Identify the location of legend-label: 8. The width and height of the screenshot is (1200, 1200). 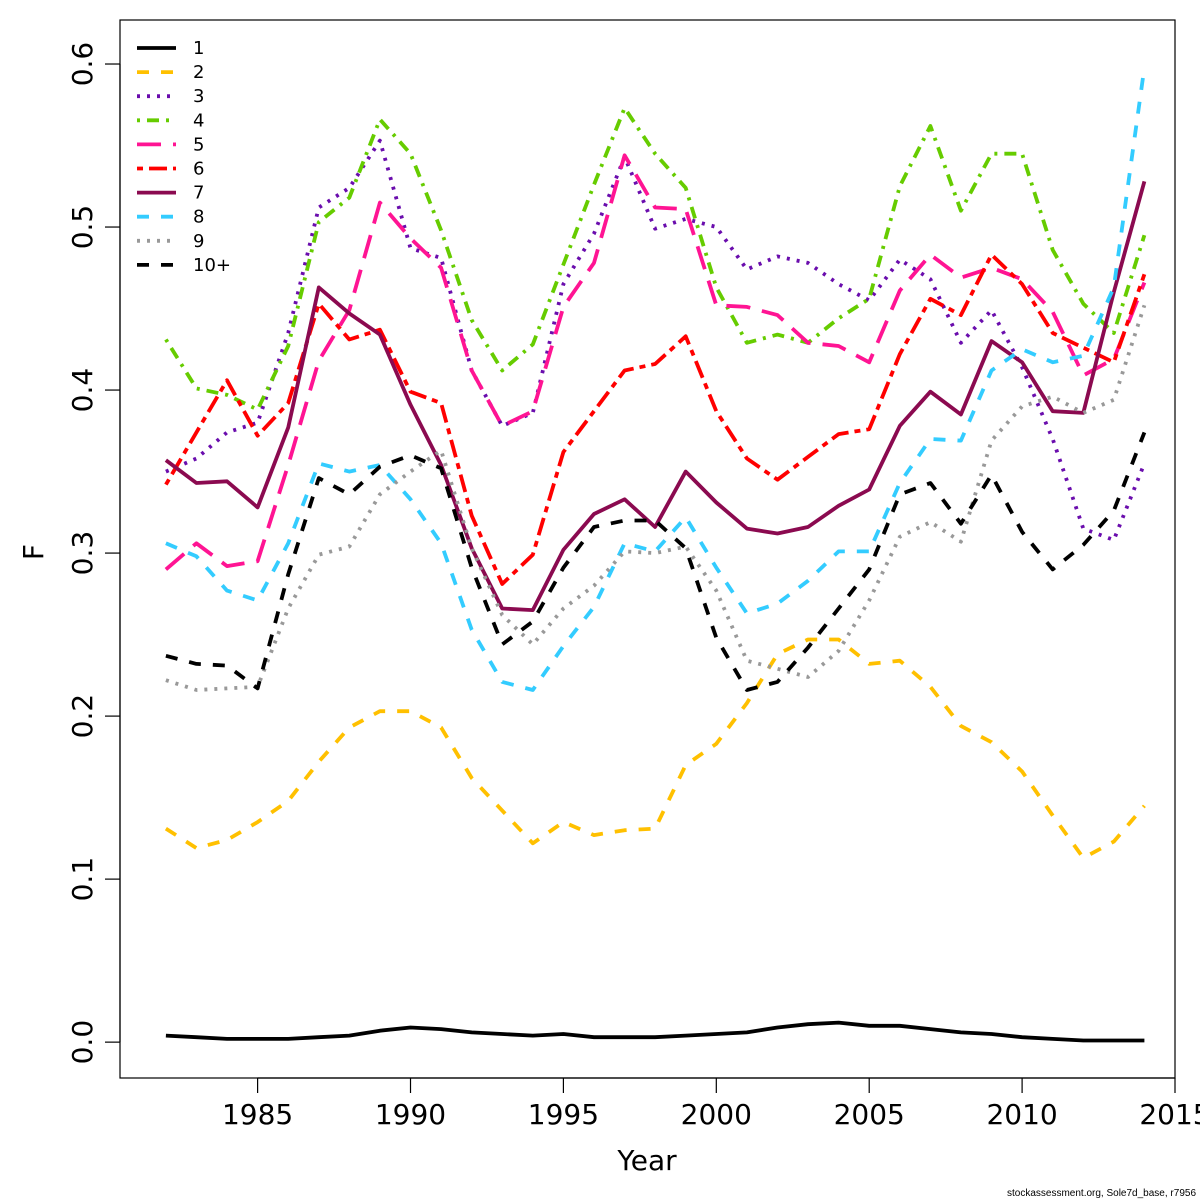
(198, 217).